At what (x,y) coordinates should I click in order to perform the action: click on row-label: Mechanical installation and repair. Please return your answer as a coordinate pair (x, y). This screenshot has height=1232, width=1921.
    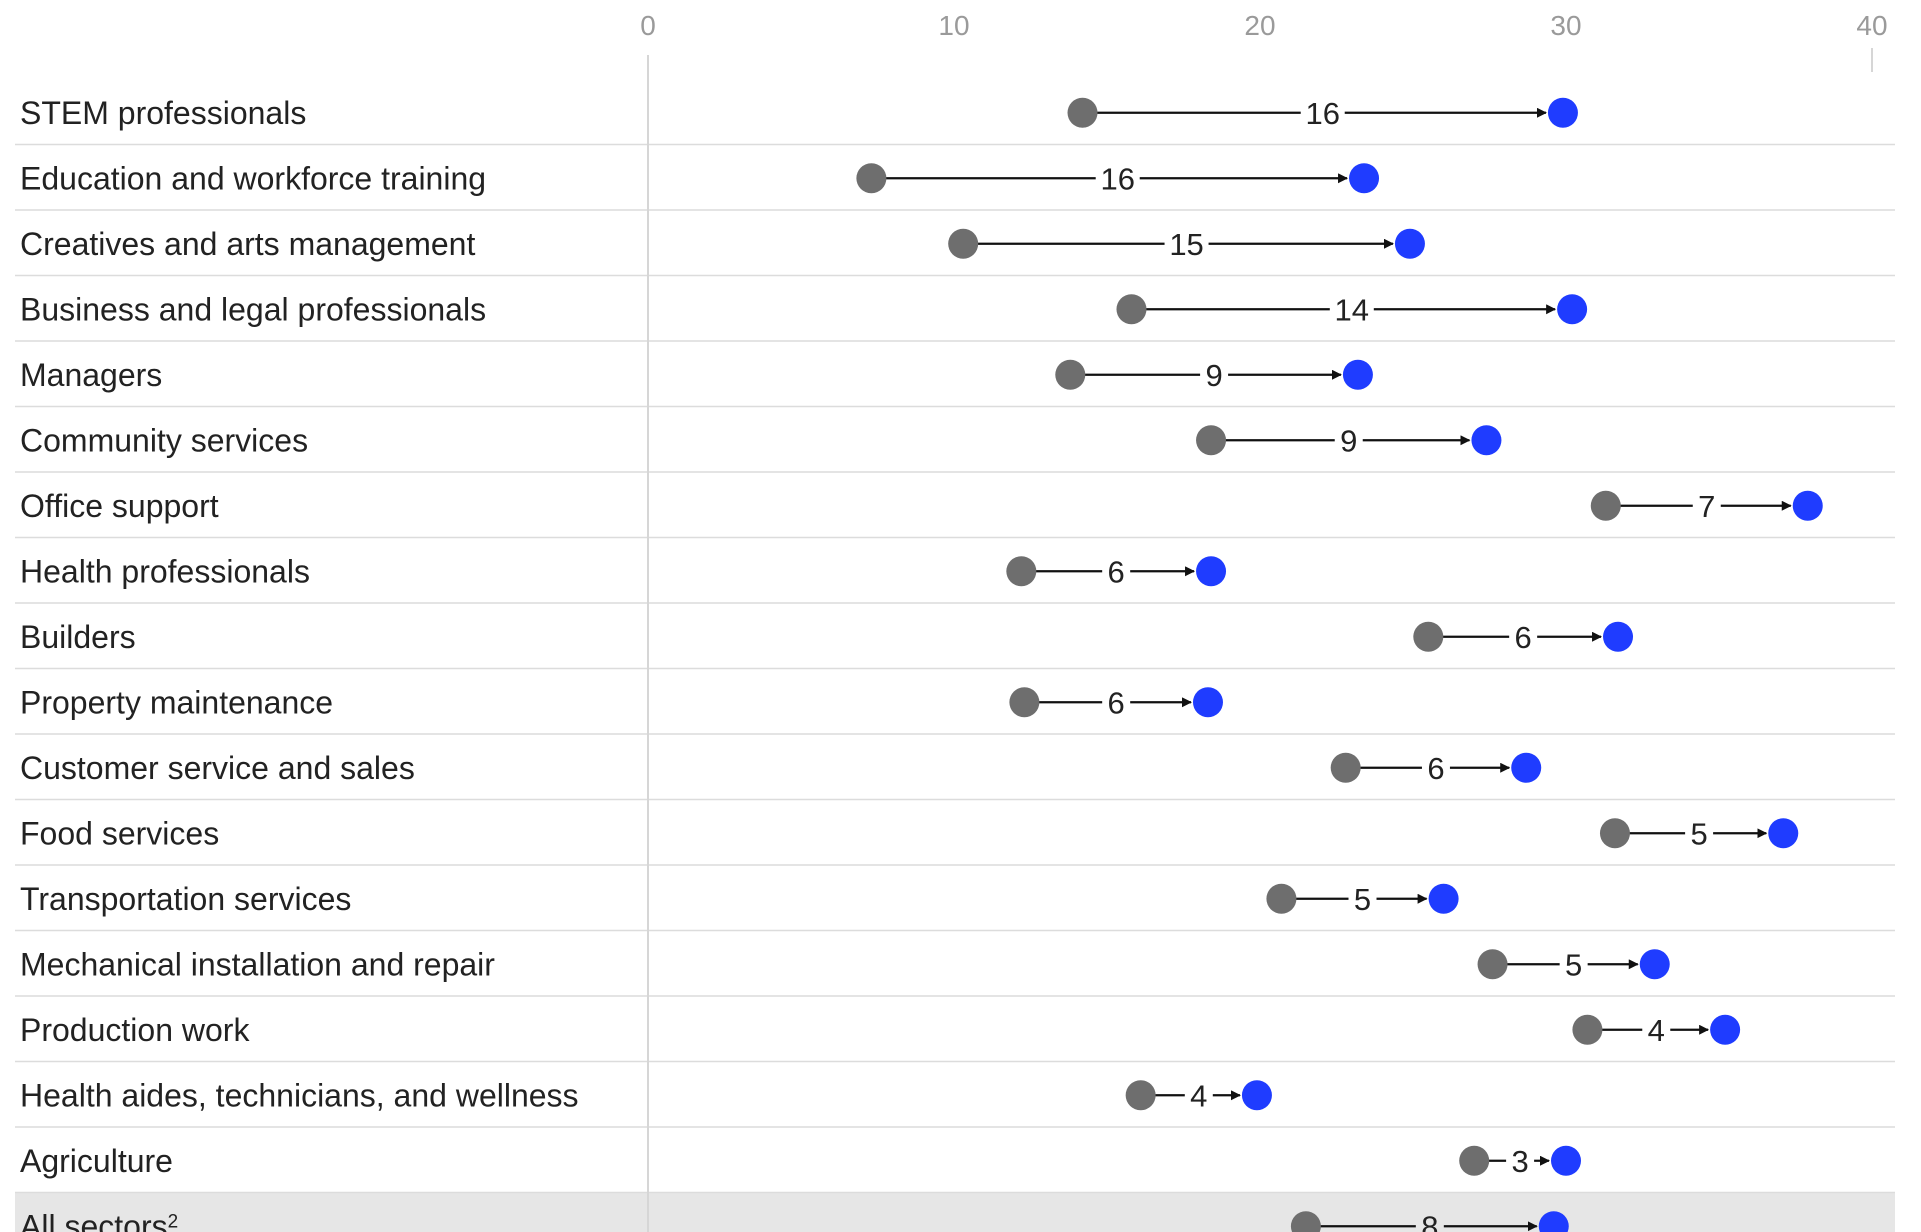
    Looking at the image, I should click on (257, 964).